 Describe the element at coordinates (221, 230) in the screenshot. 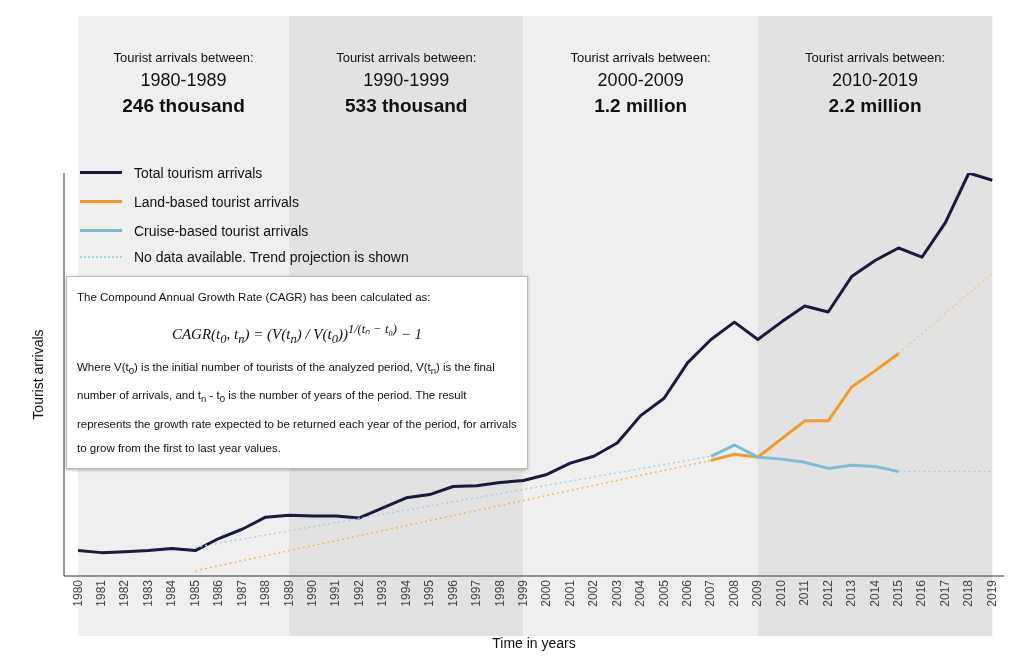

I see `legend-label: Cruise-based tourist arrivals` at that location.